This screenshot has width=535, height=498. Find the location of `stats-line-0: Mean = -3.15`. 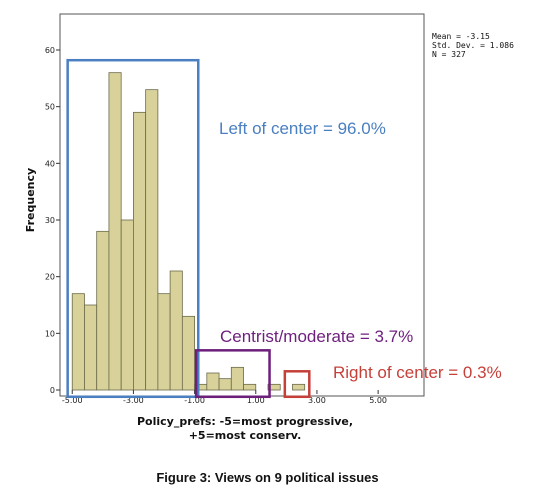

stats-line-0: Mean = -3.15 is located at coordinates (461, 36).